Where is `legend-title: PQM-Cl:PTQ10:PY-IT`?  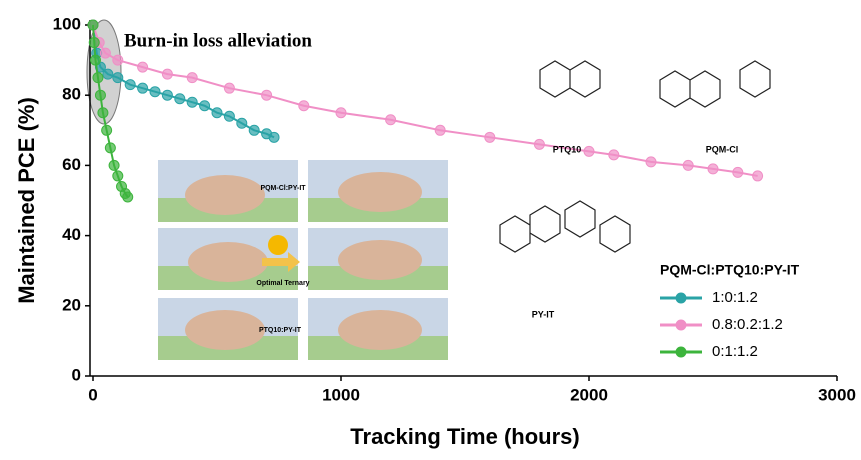
legend-title: PQM-Cl:PTQ10:PY-IT is located at coordinates (730, 270).